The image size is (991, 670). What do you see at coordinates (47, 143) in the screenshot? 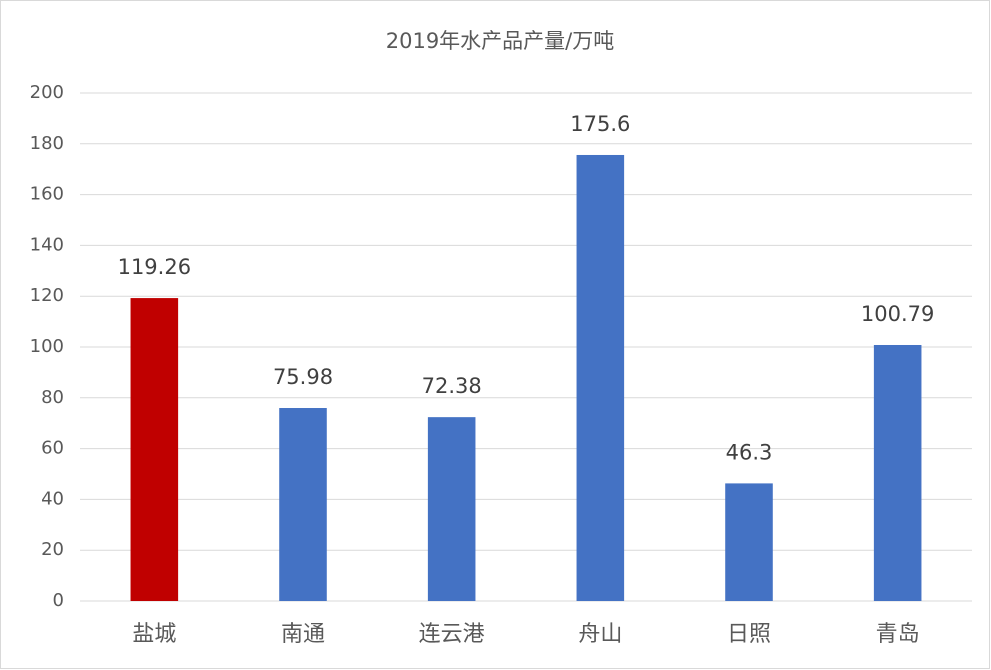
I see `y-tick-label: 180` at bounding box center [47, 143].